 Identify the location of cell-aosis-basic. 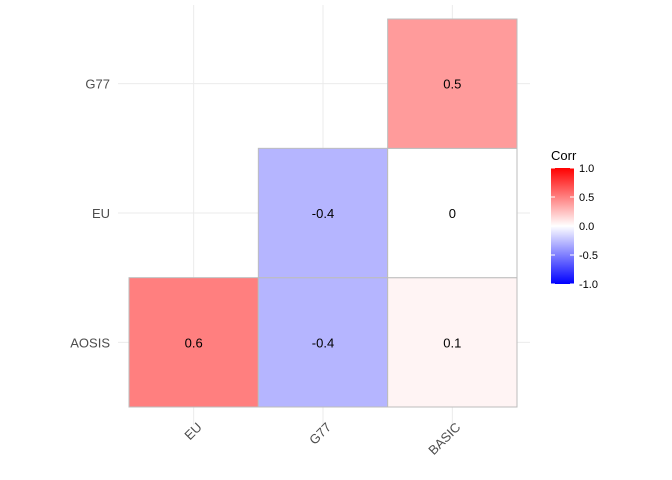
(452, 342).